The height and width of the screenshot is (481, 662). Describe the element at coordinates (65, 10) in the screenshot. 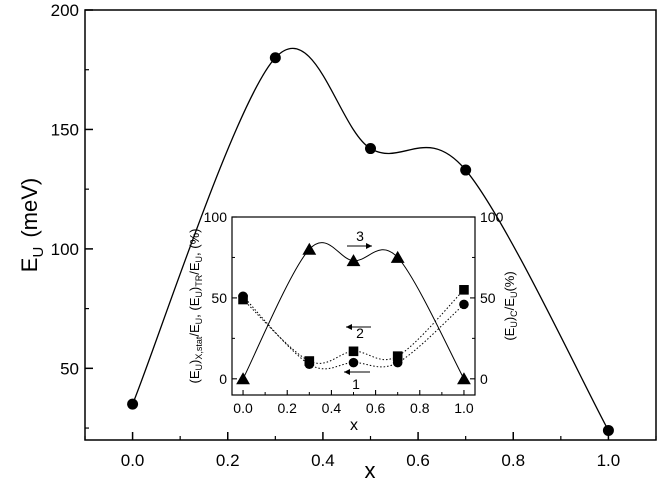

I see `main-y-tick-label: 200` at that location.